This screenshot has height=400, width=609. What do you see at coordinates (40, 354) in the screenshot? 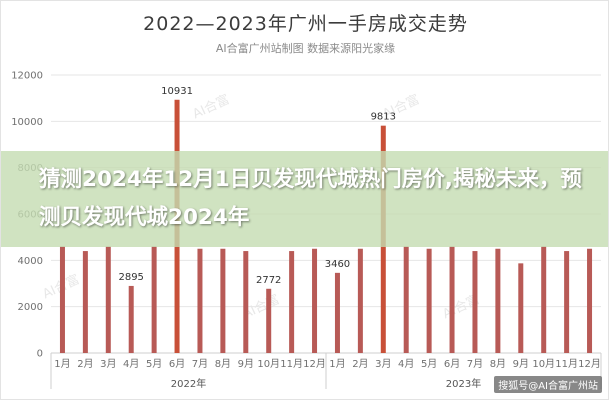
I see `y-tick-label: 0` at bounding box center [40, 354].